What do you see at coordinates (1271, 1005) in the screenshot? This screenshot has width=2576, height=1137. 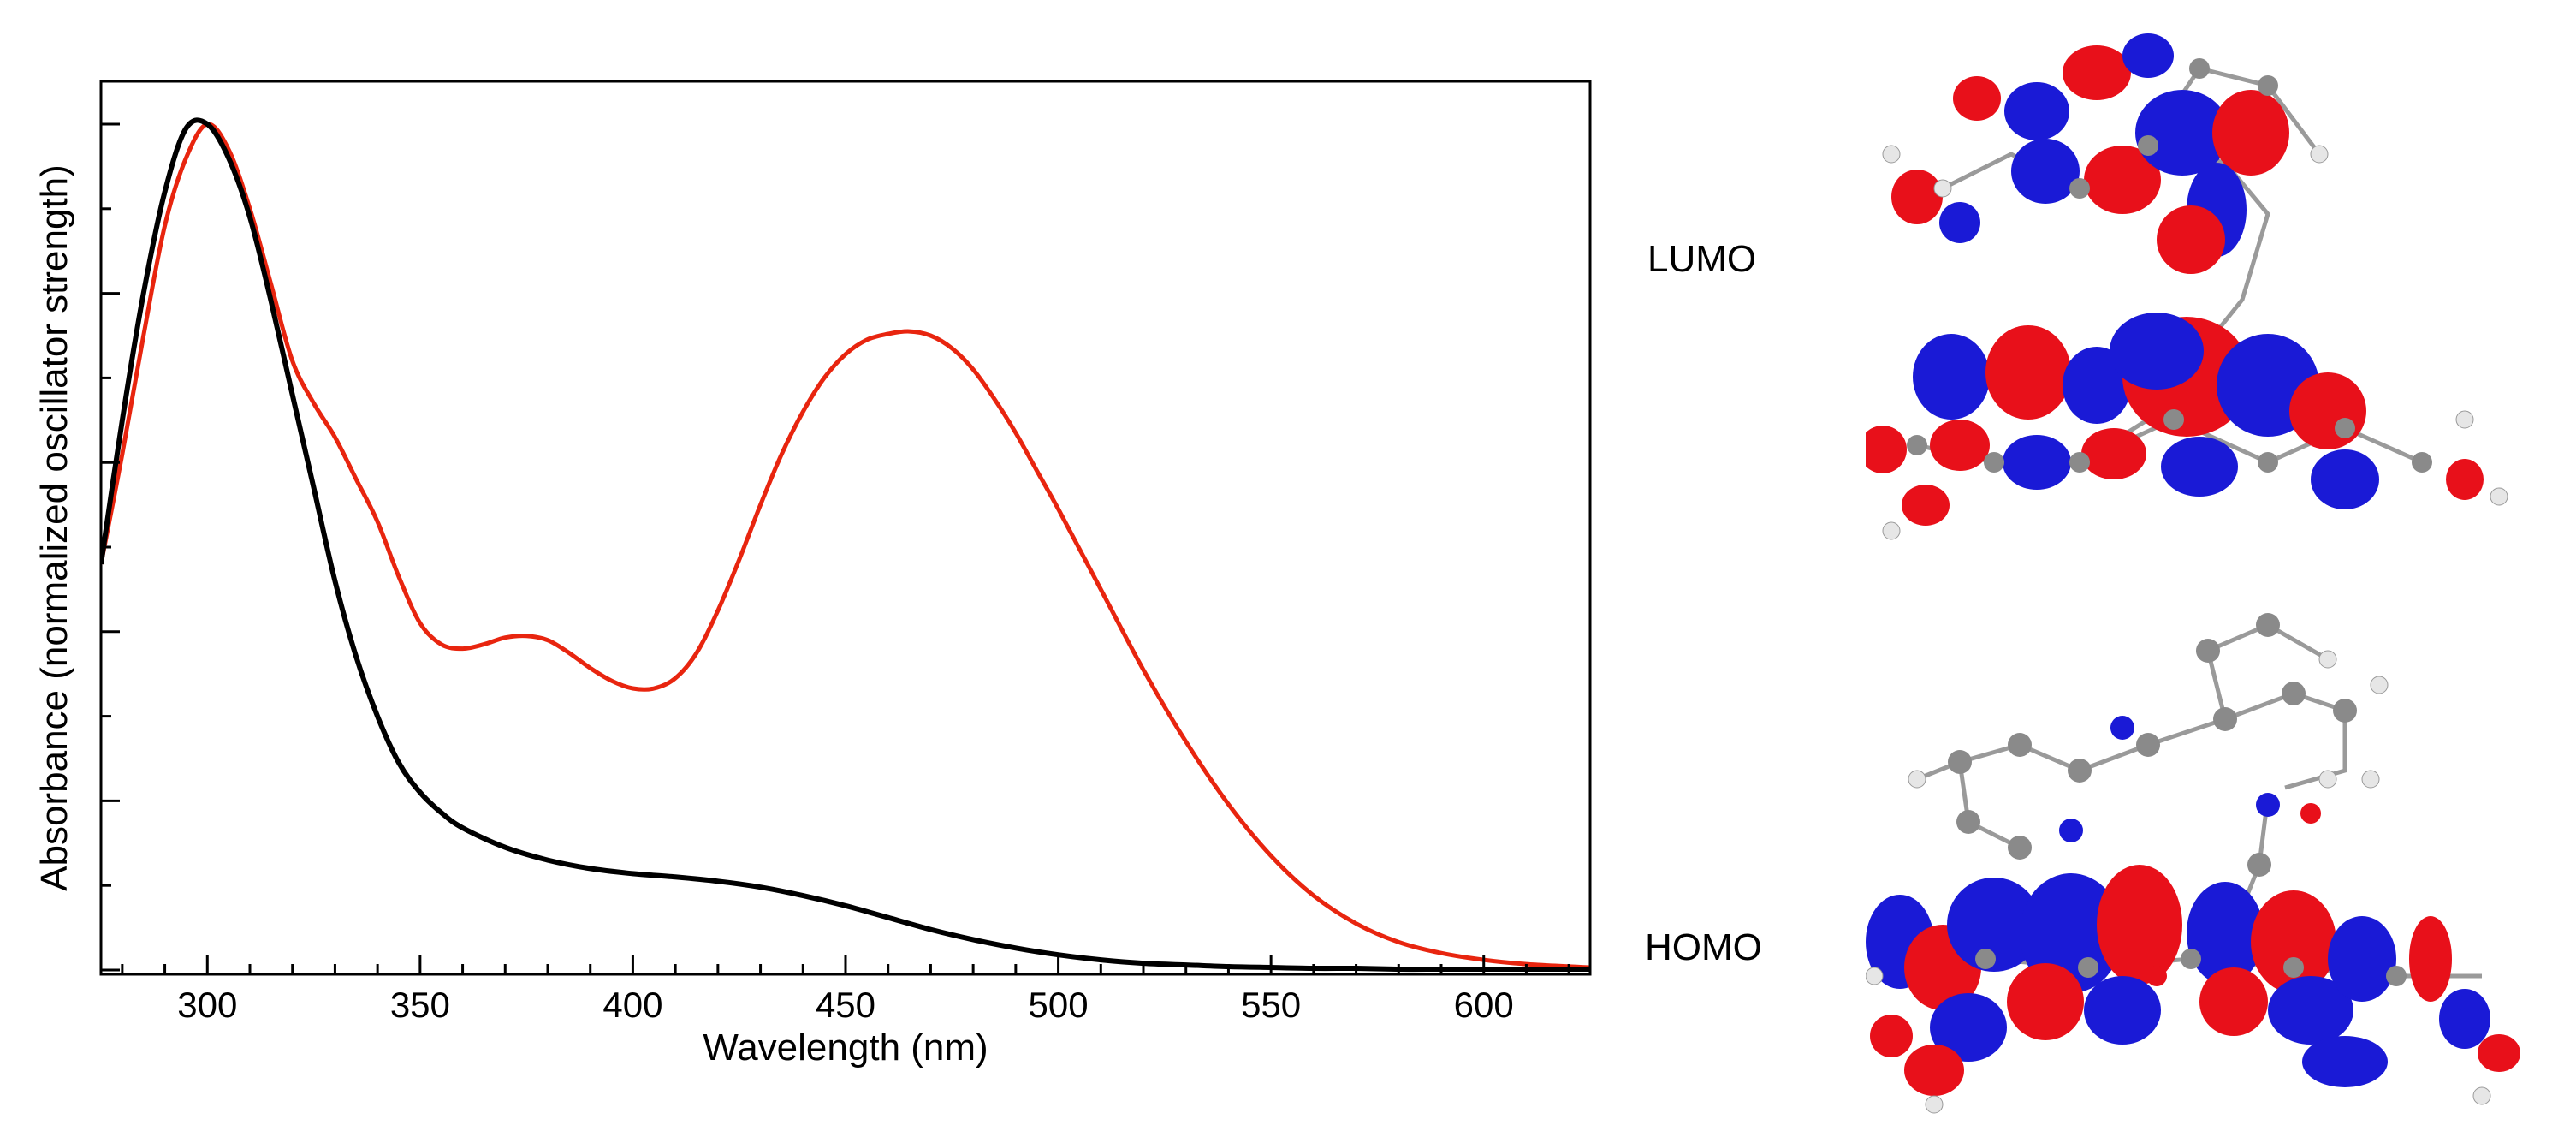 I see `x-tick-label: 550` at bounding box center [1271, 1005].